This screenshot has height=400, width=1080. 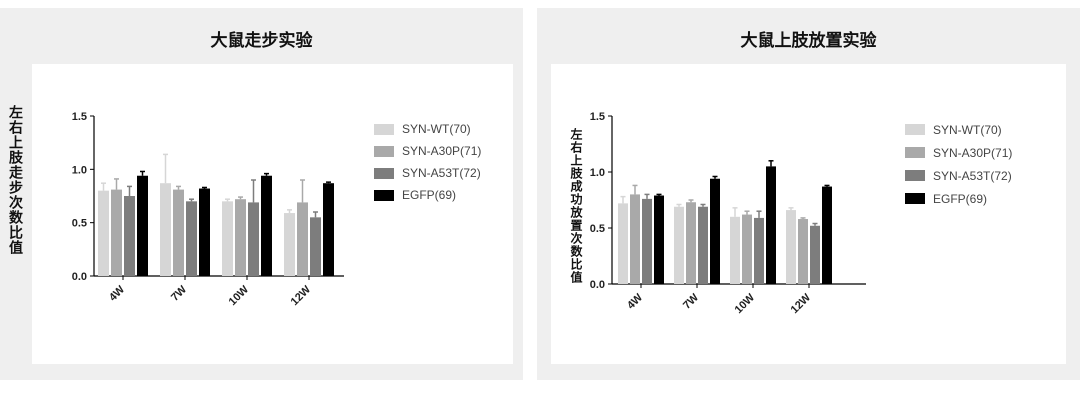 What do you see at coordinates (576, 206) in the screenshot?
I see `y-axis-label: 左右上肢成功放置次数比值` at bounding box center [576, 206].